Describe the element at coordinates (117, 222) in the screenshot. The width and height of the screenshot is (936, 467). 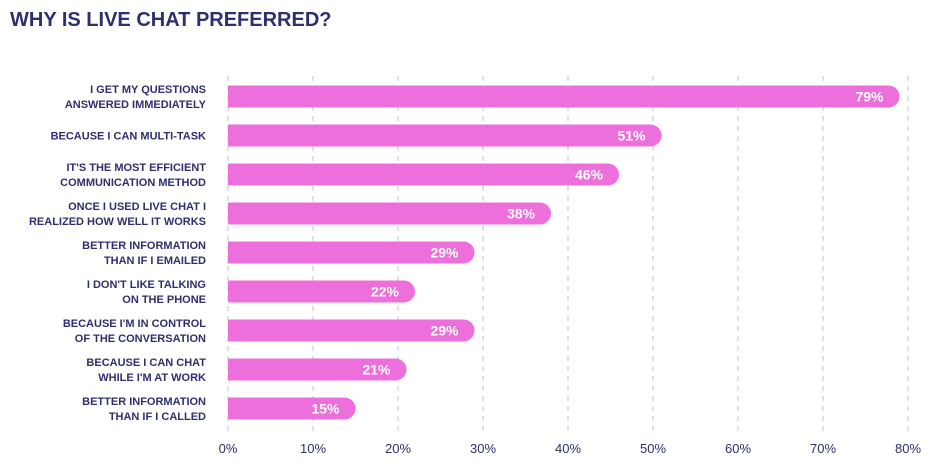
I see `category-label: REALIZED HOW WELL IT WORKS` at that location.